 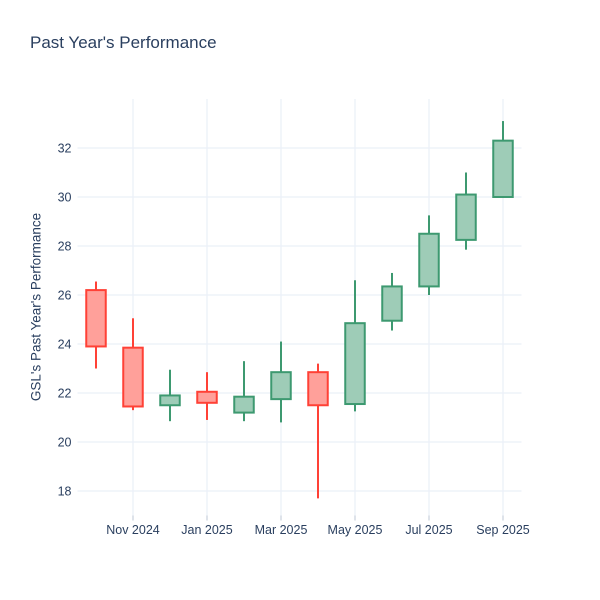 What do you see at coordinates (318, 431) in the screenshot?
I see `candle-apr-2025` at bounding box center [318, 431].